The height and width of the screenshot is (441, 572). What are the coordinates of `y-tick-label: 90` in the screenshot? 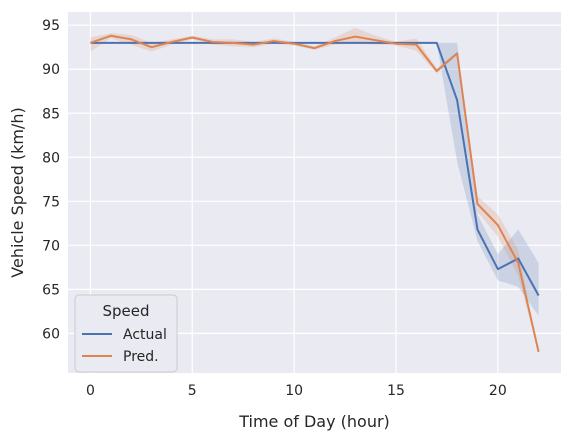 It's located at (51, 70).